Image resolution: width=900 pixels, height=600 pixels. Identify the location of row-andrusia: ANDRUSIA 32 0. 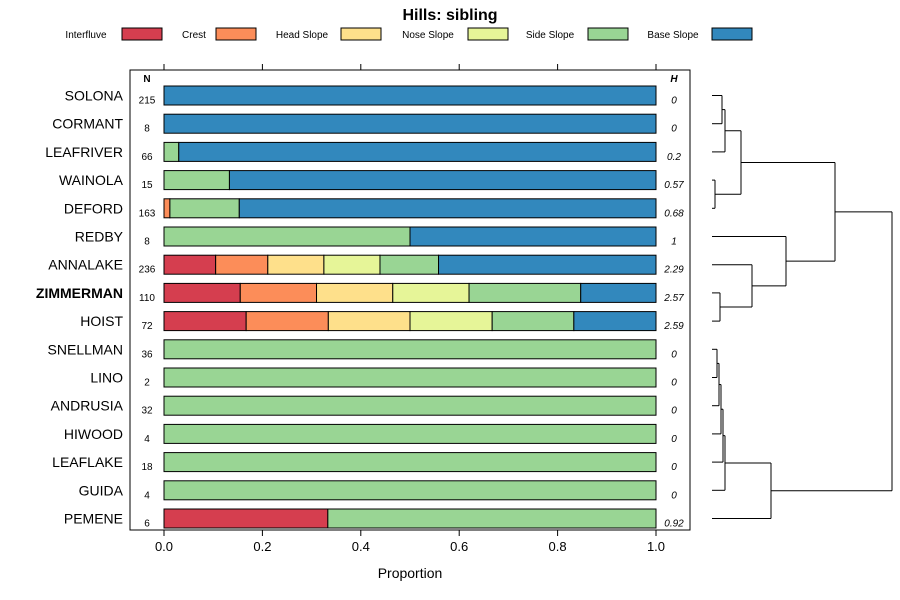
(364, 406).